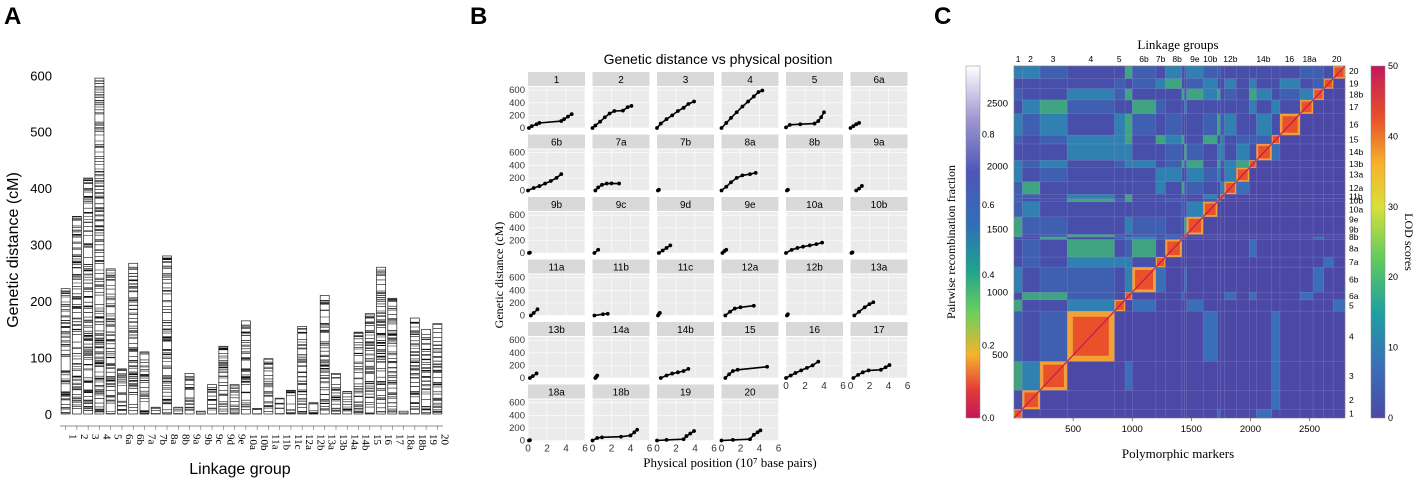  I want to click on bar-14b, so click(358, 373).